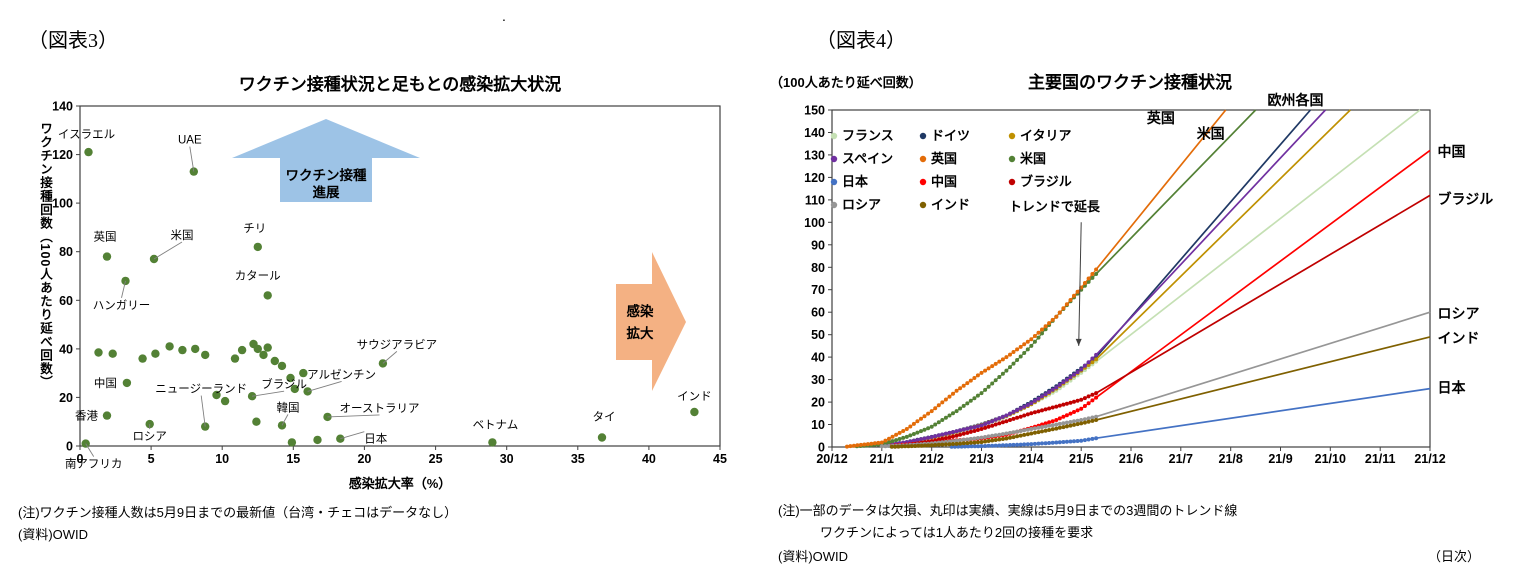 The width and height of the screenshot is (1522, 581). What do you see at coordinates (976, 360) in the screenshot?
I see `observed-line` at bounding box center [976, 360].